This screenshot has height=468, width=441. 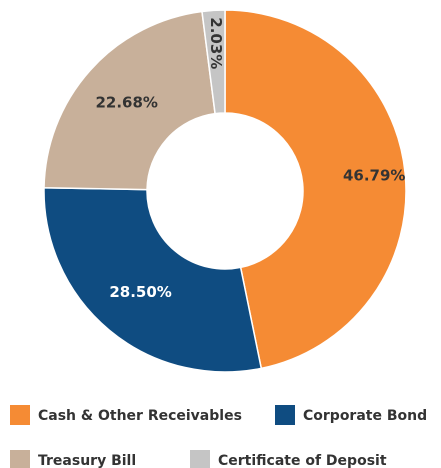 What do you see at coordinates (302, 460) in the screenshot?
I see `legend-text: Certificate of Deposit` at bounding box center [302, 460].